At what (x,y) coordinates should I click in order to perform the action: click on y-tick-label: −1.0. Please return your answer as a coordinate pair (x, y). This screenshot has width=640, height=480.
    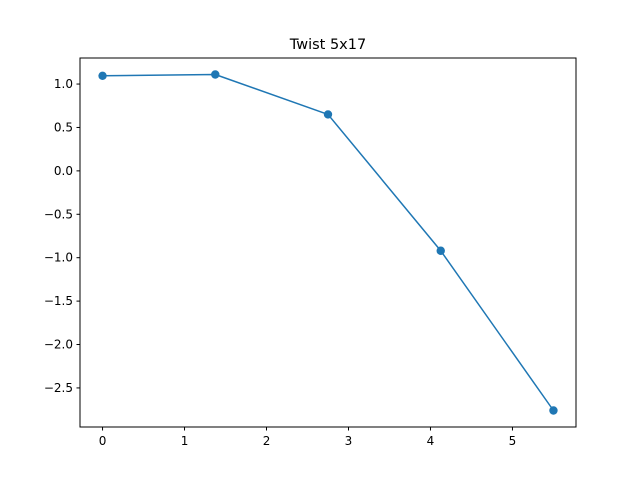
    Looking at the image, I should click on (58, 258).